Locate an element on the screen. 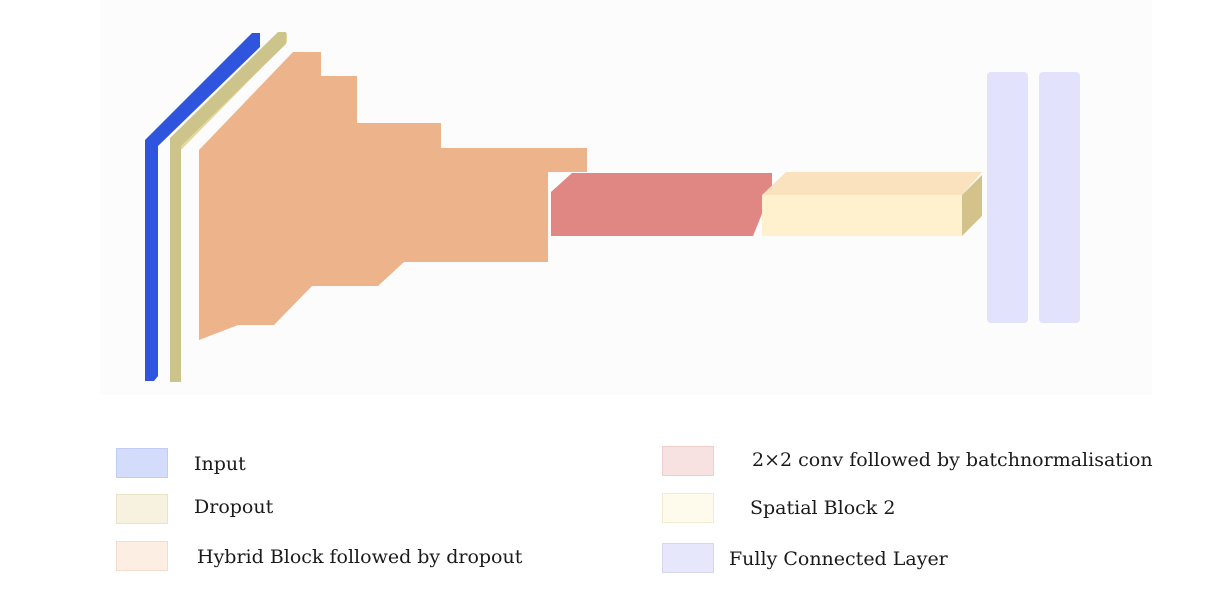 This screenshot has width=1228, height=593. legend-label-conv: 2×2 conv followed by batchnormalisation is located at coordinates (952, 460).